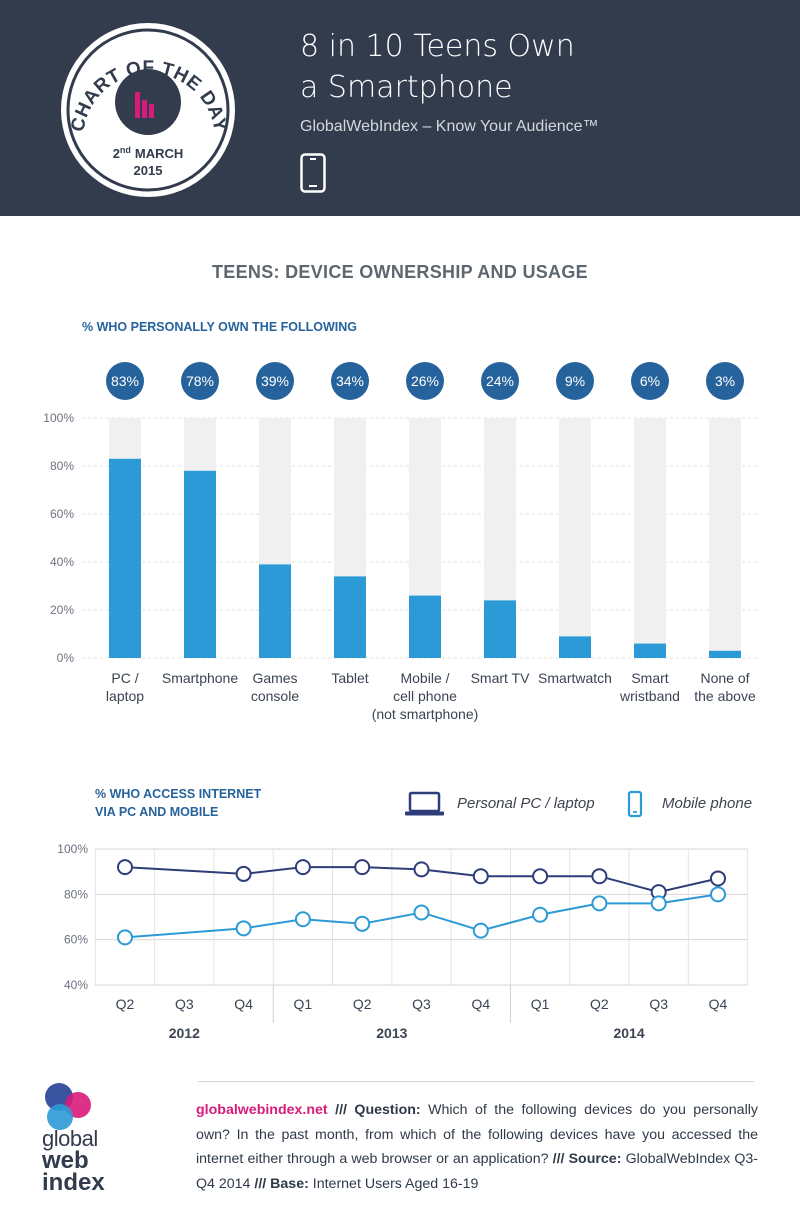 This screenshot has width=800, height=1226. I want to click on bar-category-label: Smartphone, so click(200, 678).